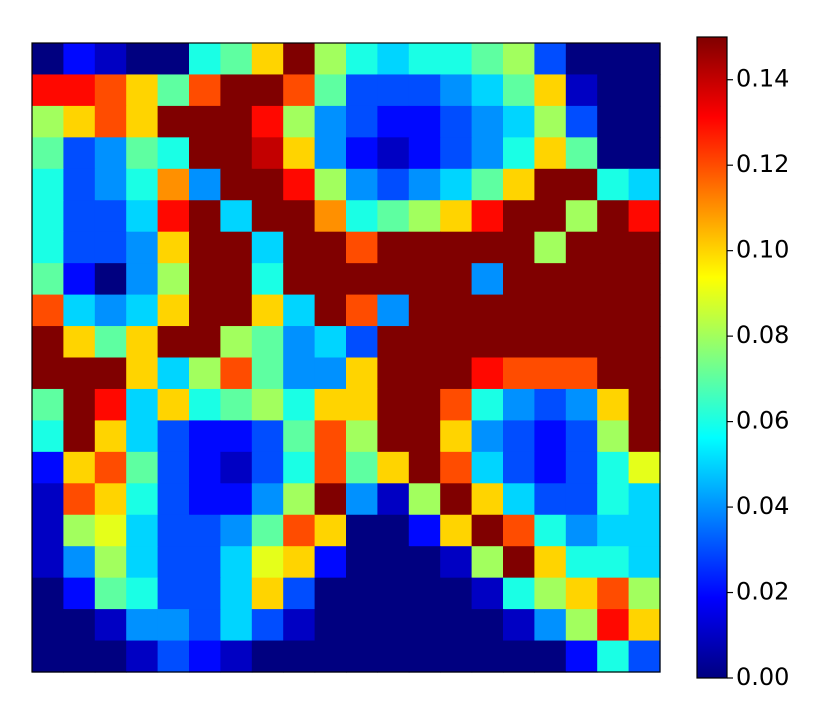 This screenshot has width=830, height=727. What do you see at coordinates (762, 592) in the screenshot?
I see `colorbar-tick-label: 0.02` at bounding box center [762, 592].